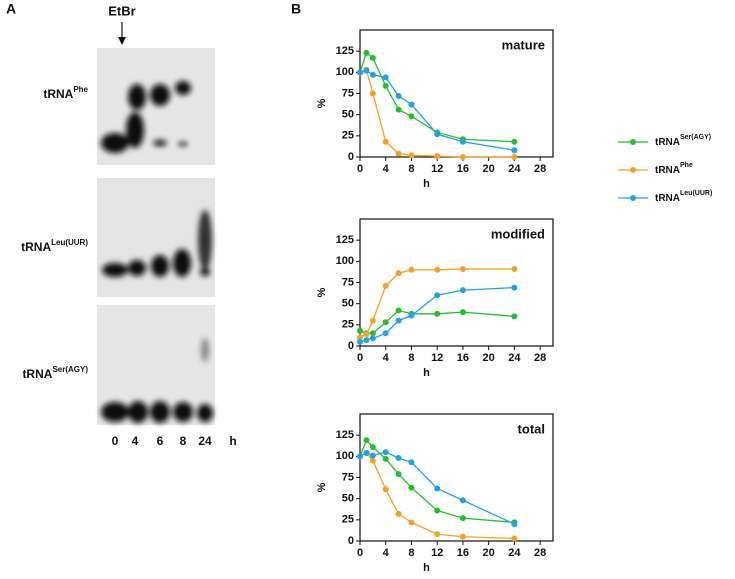 Image resolution: width=735 pixels, height=579 pixels. What do you see at coordinates (11, 9) in the screenshot?
I see `panel-label: A` at bounding box center [11, 9].